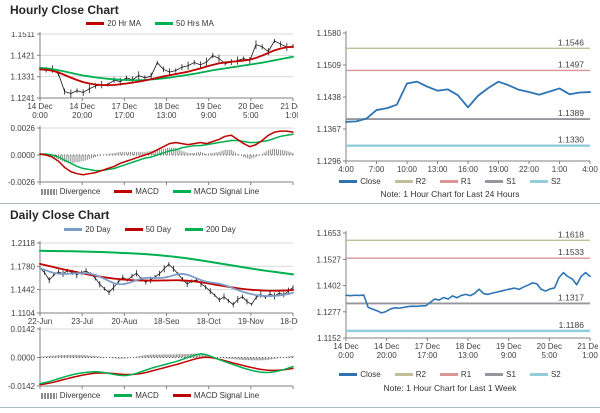  I want to click on svg-text: 16:00, so click(468, 169).